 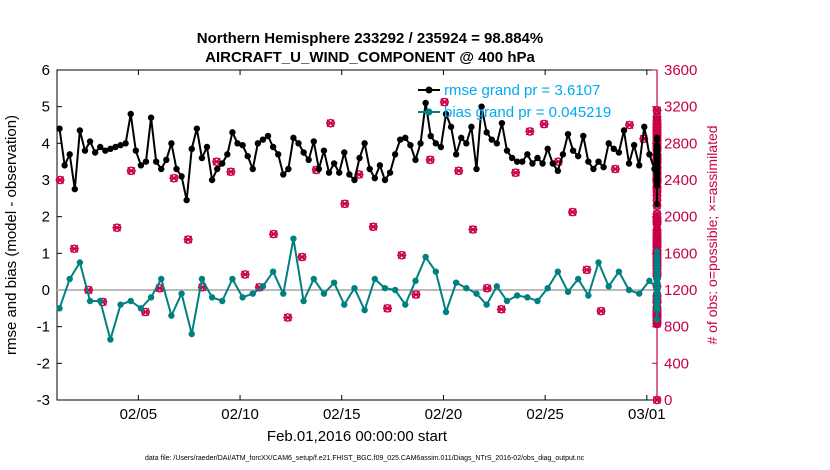 What do you see at coordinates (680, 143) in the screenshot?
I see `y2-tick-label: 2800` at bounding box center [680, 143].